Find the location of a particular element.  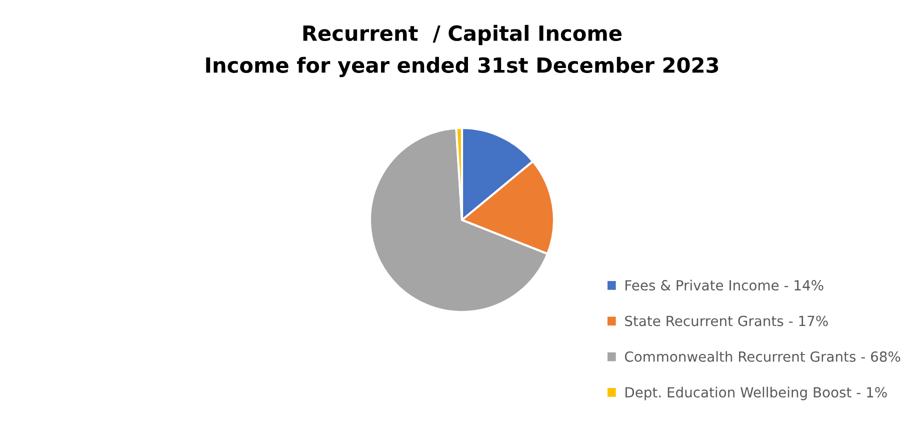

legend-label: Commonwealth Recurrent Grants - 68% is located at coordinates (762, 356).